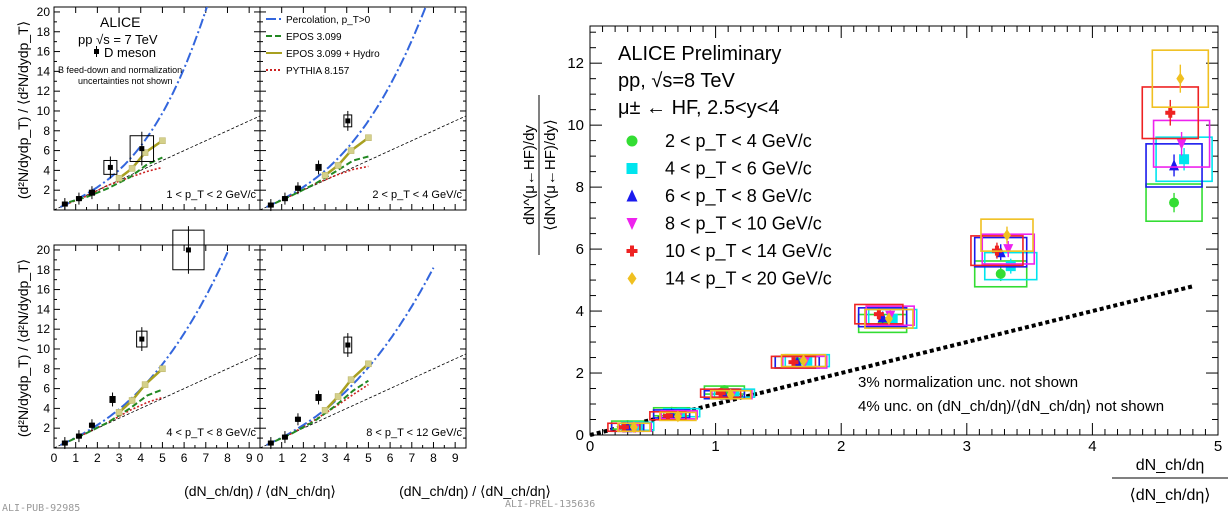 The image size is (1232, 515). What do you see at coordinates (184, 458) in the screenshot?
I see `x-tick-label: 6` at bounding box center [184, 458].